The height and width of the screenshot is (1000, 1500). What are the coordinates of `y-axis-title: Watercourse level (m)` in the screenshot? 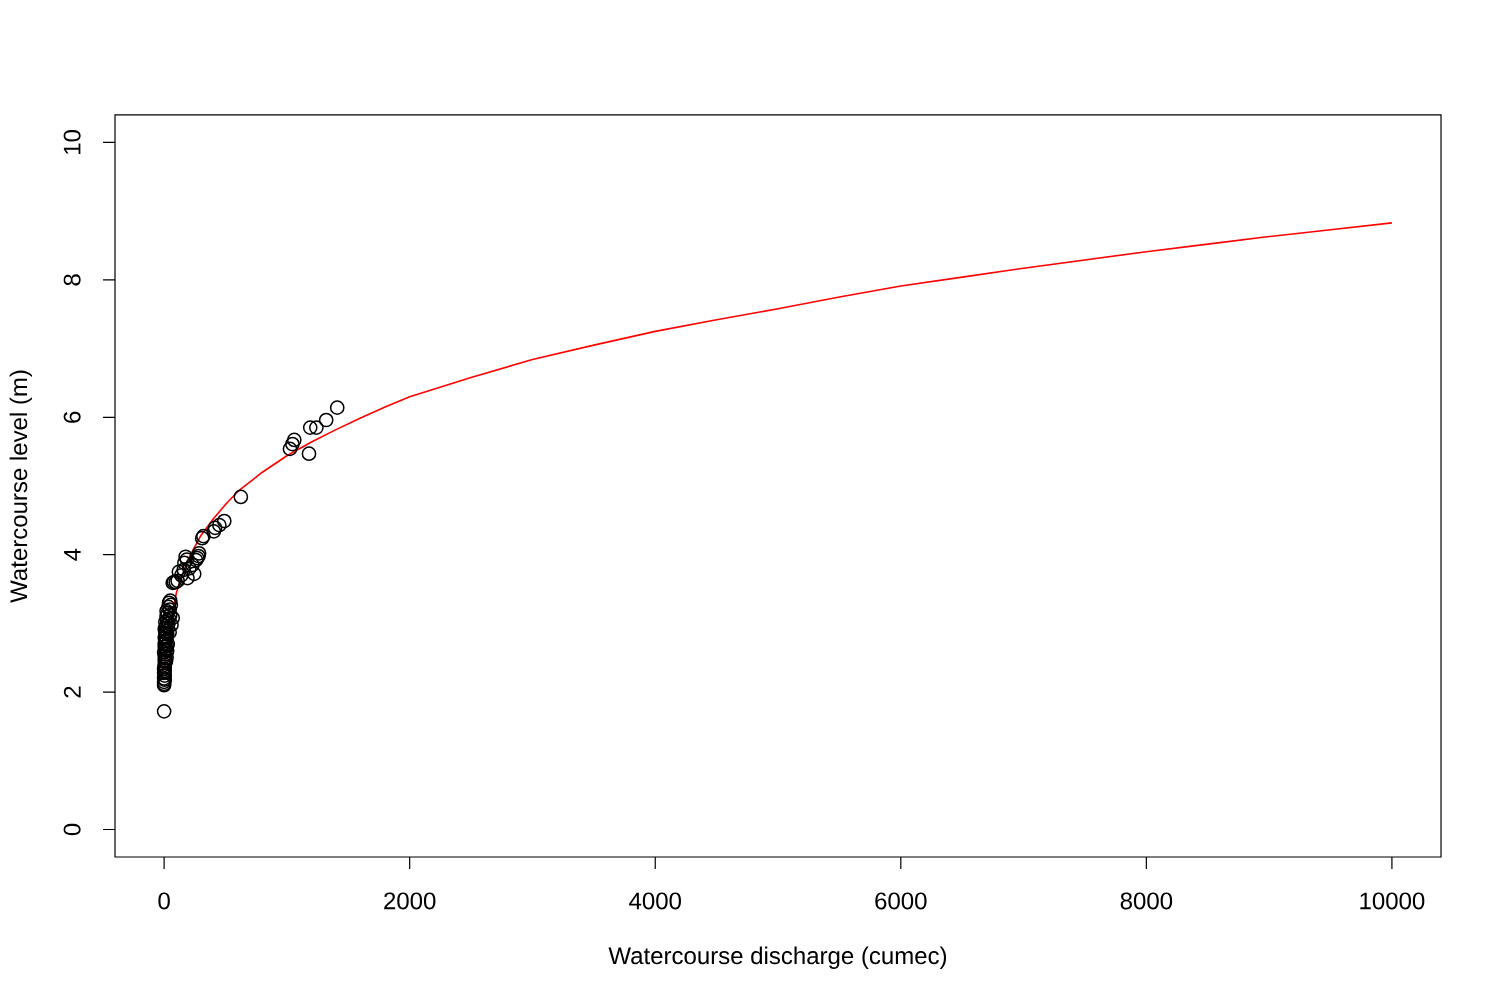 It's located at (20, 486).